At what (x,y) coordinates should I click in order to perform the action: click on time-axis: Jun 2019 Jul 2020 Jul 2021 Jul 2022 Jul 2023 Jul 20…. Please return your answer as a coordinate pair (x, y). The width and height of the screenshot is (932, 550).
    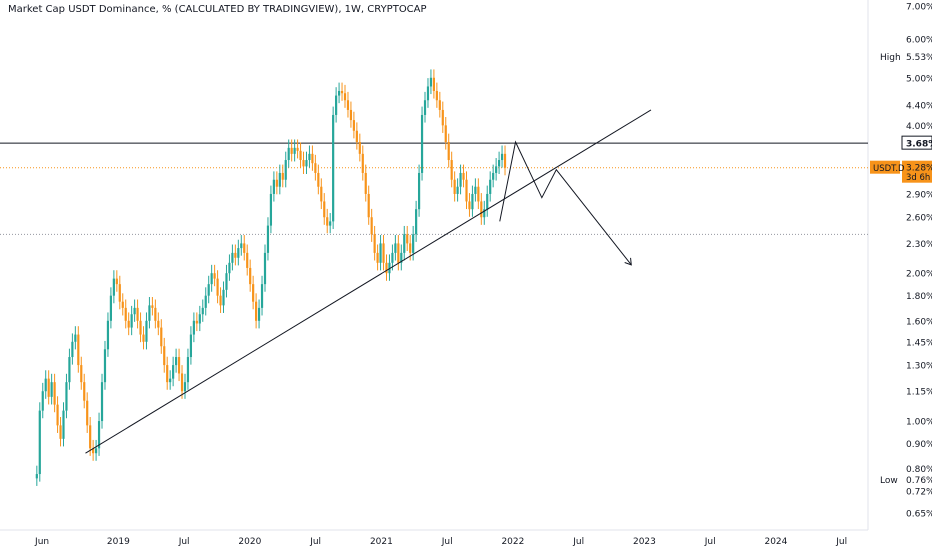
    Looking at the image, I should click on (440, 542).